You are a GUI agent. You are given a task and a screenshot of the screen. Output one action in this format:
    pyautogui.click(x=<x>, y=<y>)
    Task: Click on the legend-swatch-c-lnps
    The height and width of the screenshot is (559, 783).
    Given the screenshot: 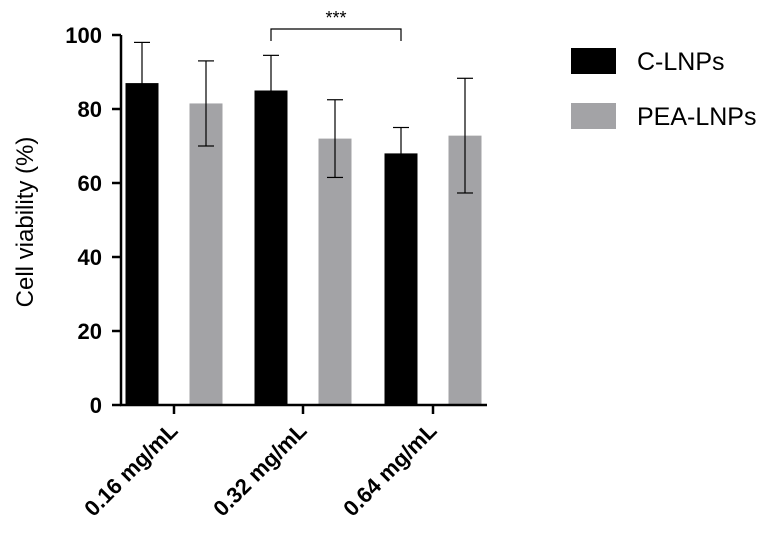 What is the action you would take?
    pyautogui.click(x=593, y=61)
    